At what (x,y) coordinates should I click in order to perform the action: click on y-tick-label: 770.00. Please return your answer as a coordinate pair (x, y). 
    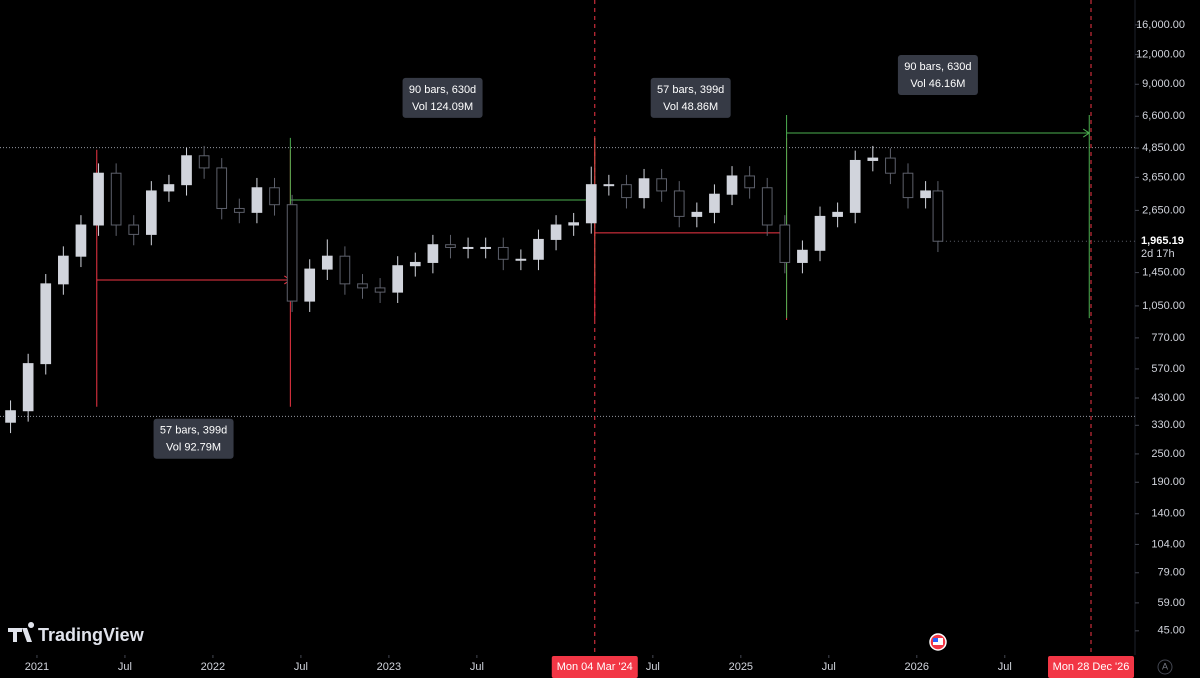
    Looking at the image, I should click on (1168, 338).